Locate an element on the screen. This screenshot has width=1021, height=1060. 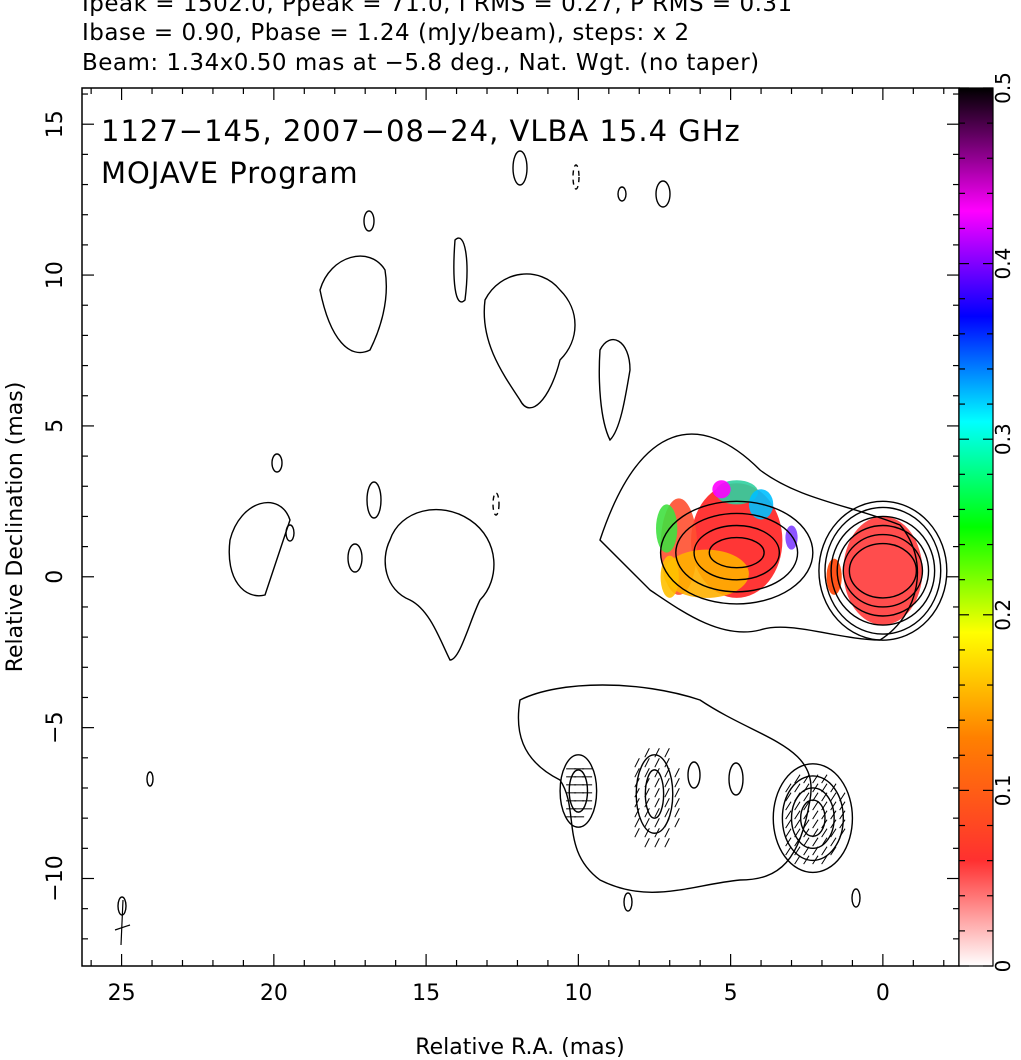
polarization-fraction-layer is located at coordinates (789, 553).